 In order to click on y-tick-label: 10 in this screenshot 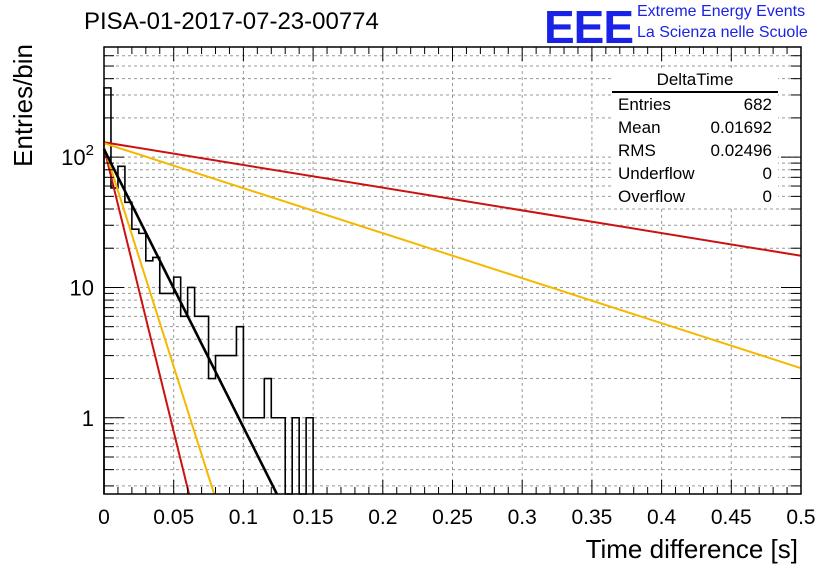, I will do `click(82, 287)`.